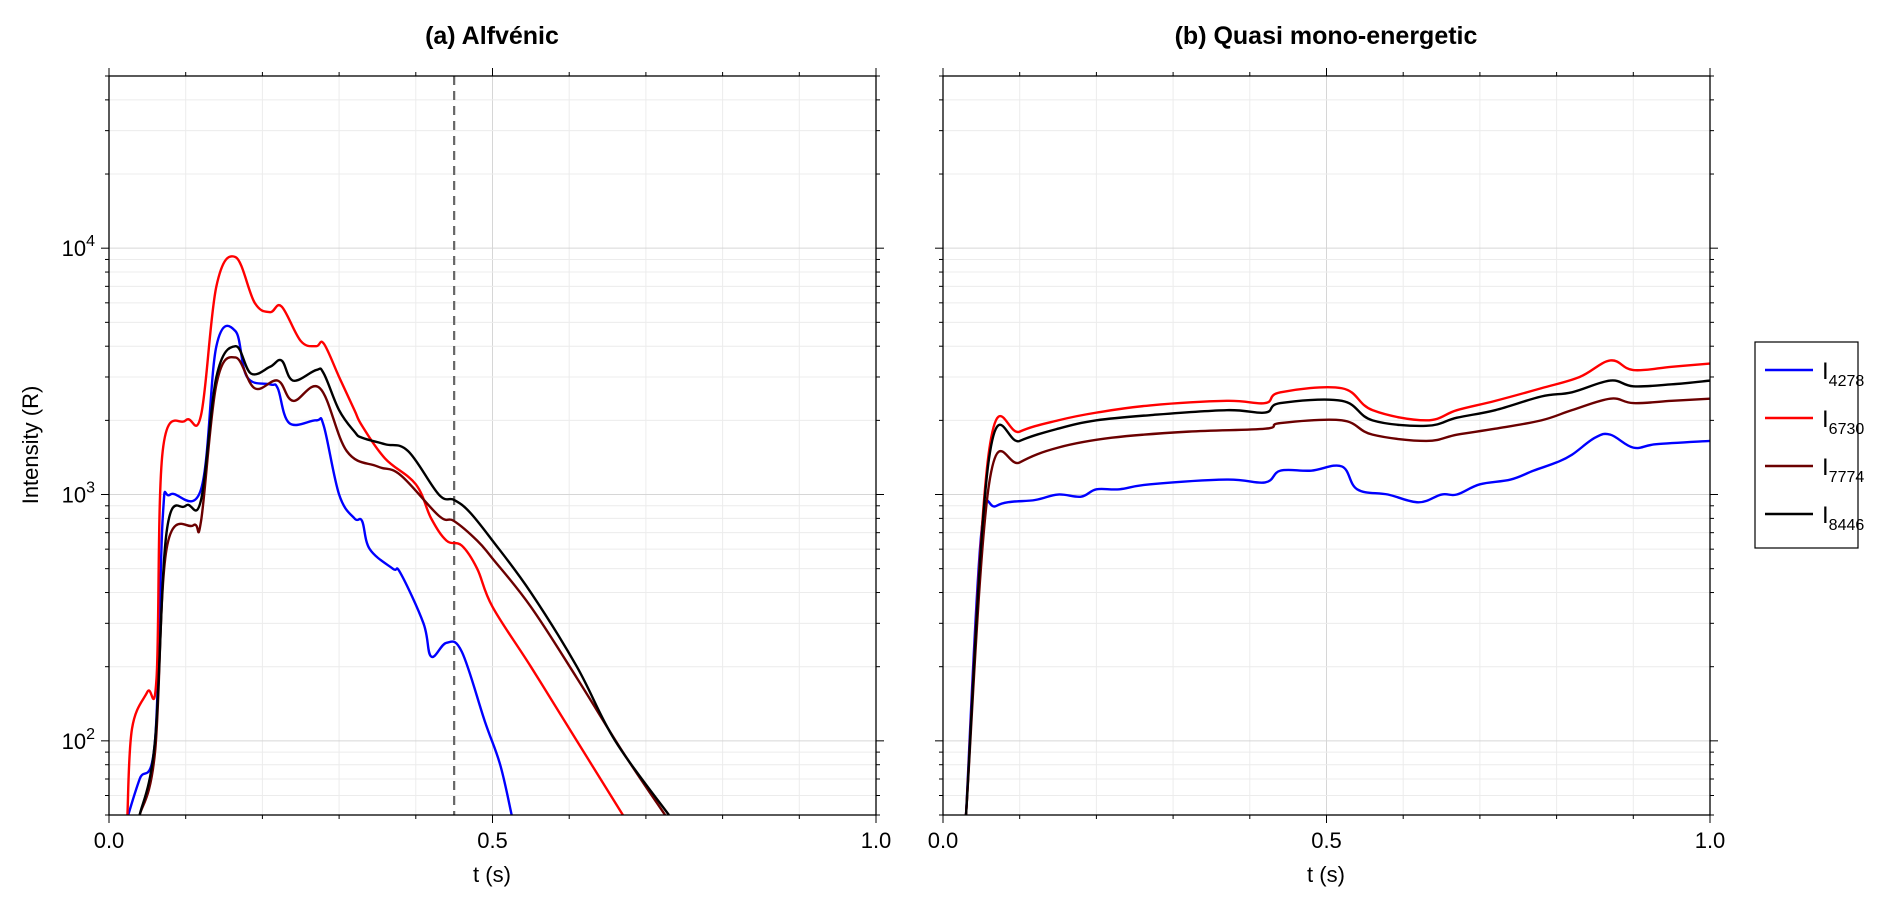 The width and height of the screenshot is (1892, 914). I want to click on legend: I4278 I6730 I7774 I8446, so click(1809, 445).